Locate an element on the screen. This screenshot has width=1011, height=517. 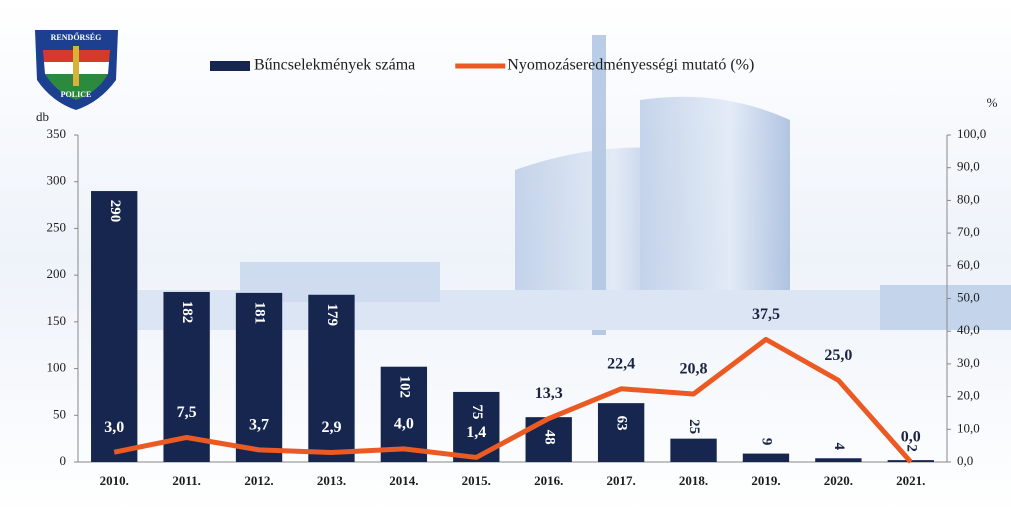
line-value-label: 3,7 is located at coordinates (259, 425).